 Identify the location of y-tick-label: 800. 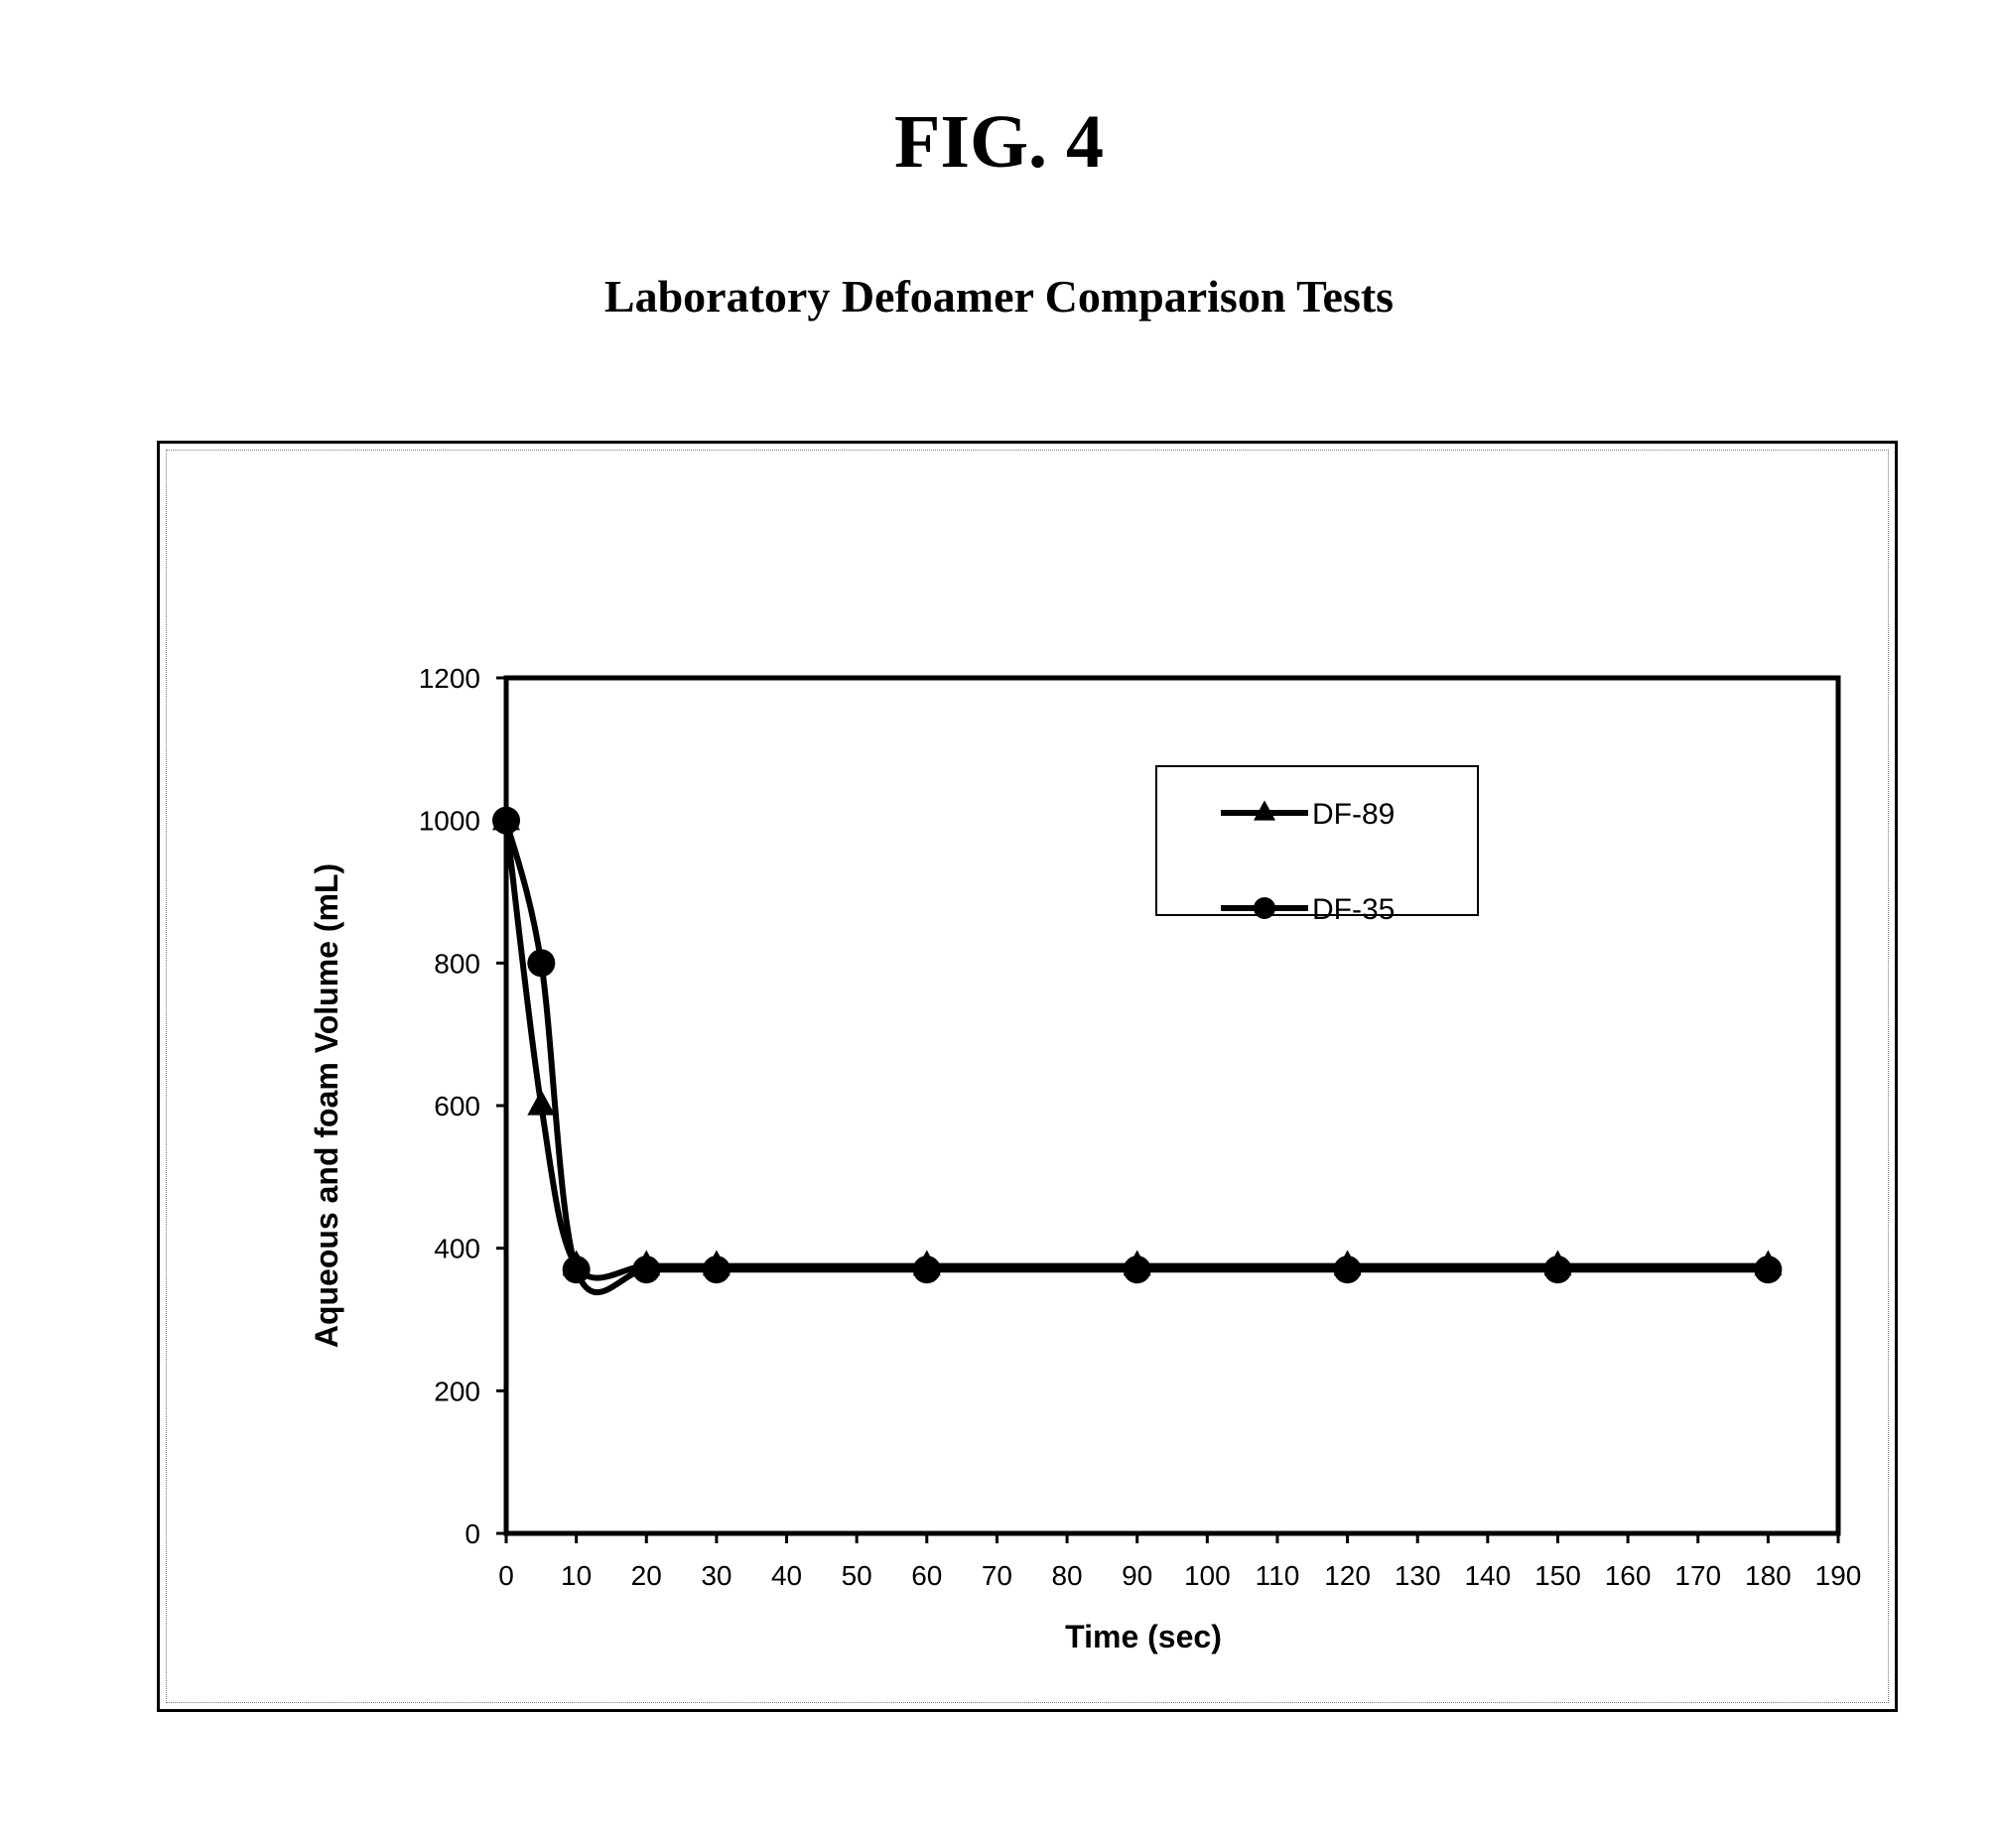
(457, 963).